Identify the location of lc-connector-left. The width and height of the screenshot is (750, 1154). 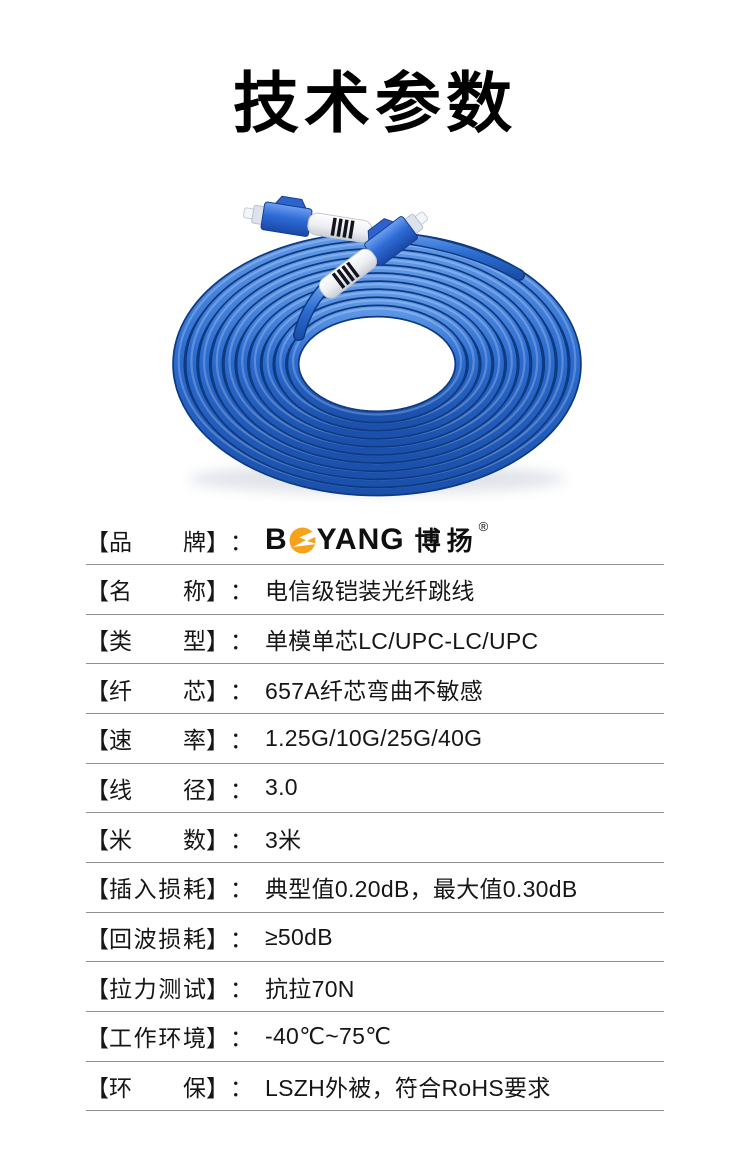
(308, 219).